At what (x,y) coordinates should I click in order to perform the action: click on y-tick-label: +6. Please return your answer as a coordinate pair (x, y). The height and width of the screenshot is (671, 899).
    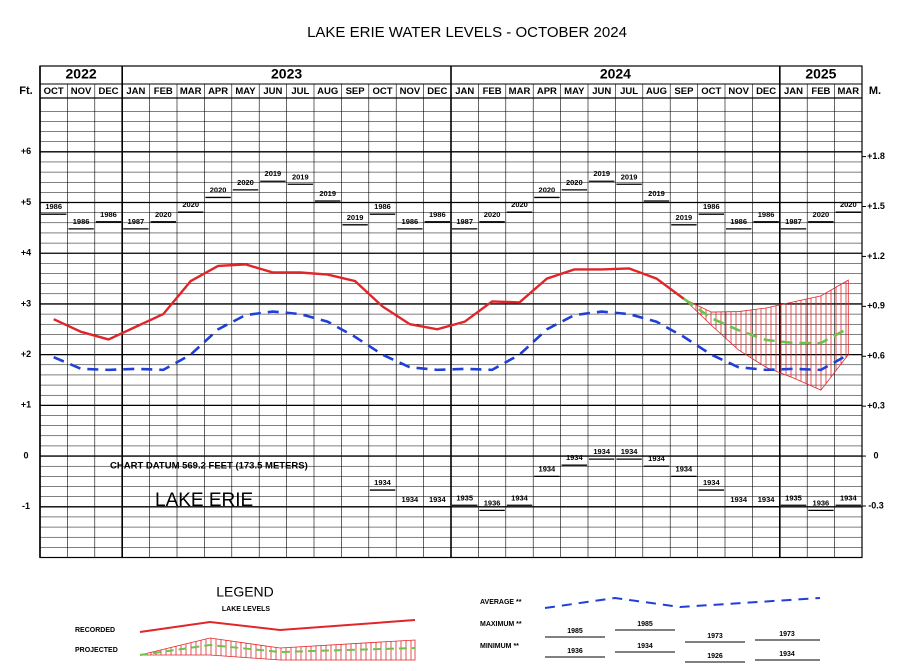
    Looking at the image, I should click on (26, 151).